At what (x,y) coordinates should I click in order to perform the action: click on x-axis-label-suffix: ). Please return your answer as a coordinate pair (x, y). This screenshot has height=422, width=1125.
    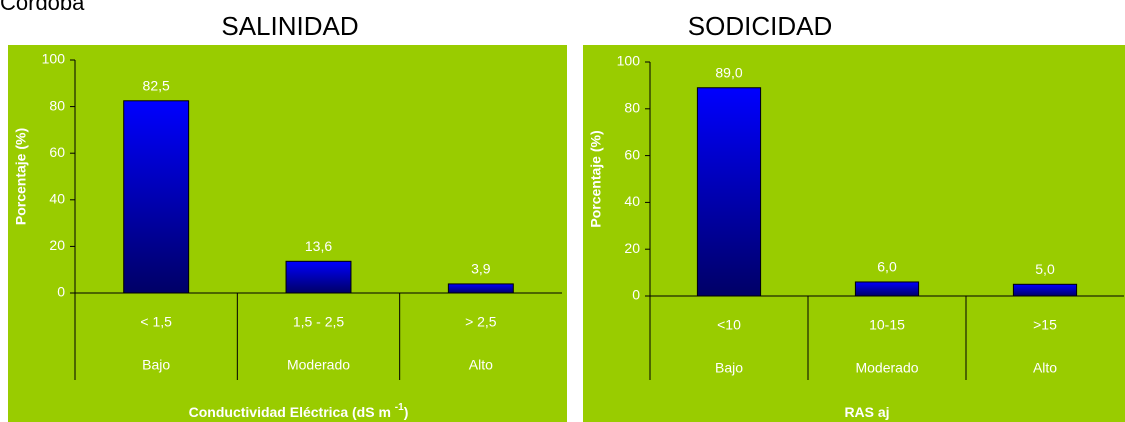
    Looking at the image, I should click on (406, 412).